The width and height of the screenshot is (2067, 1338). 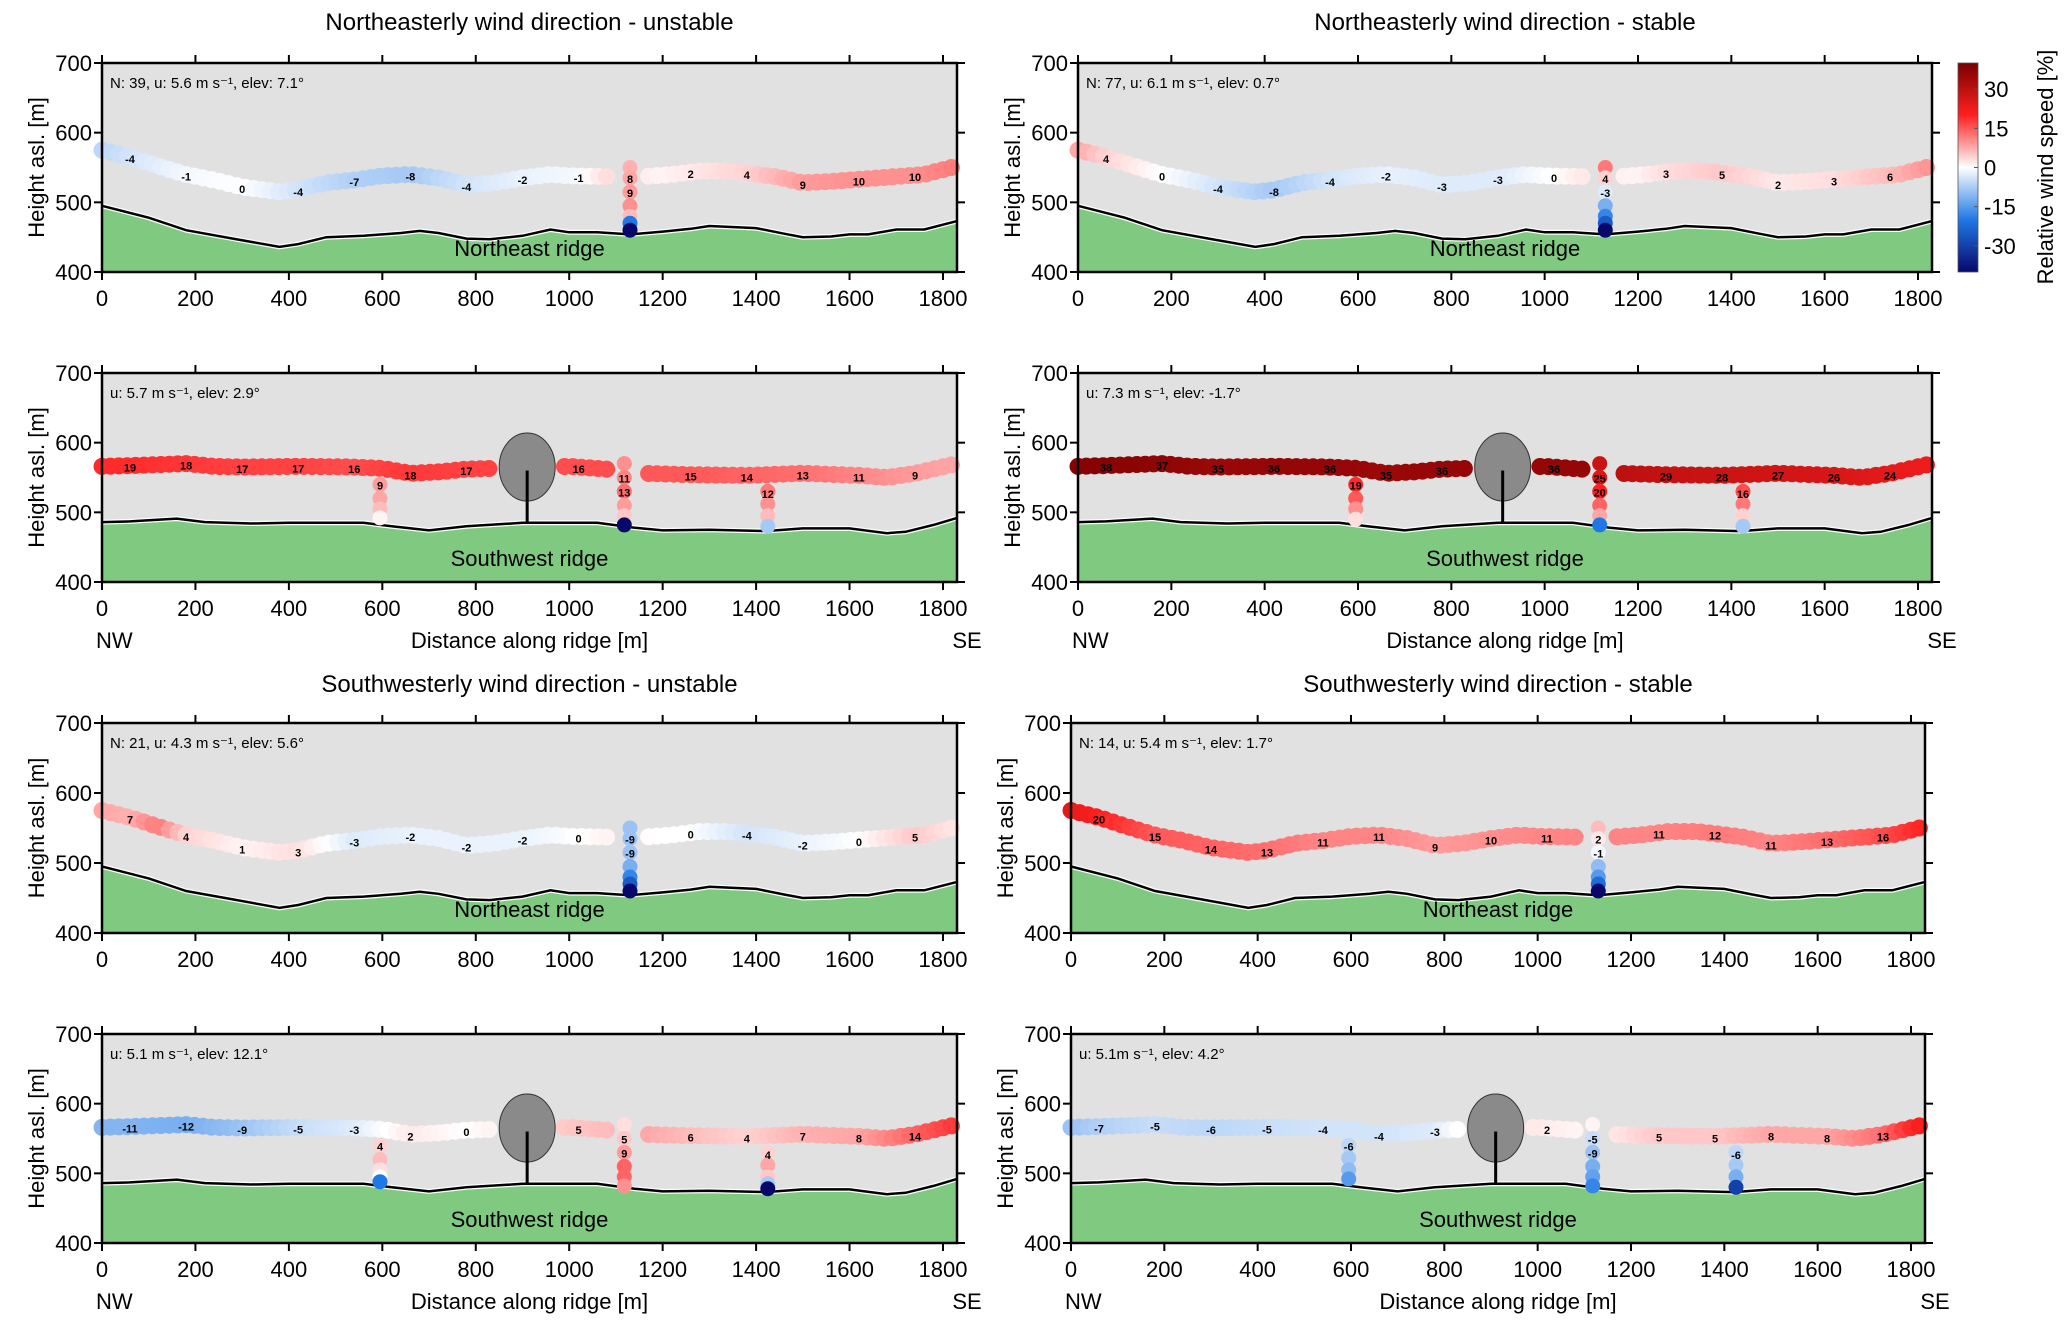 What do you see at coordinates (1155, 838) in the screenshot?
I see `transect-value-label: 15` at bounding box center [1155, 838].